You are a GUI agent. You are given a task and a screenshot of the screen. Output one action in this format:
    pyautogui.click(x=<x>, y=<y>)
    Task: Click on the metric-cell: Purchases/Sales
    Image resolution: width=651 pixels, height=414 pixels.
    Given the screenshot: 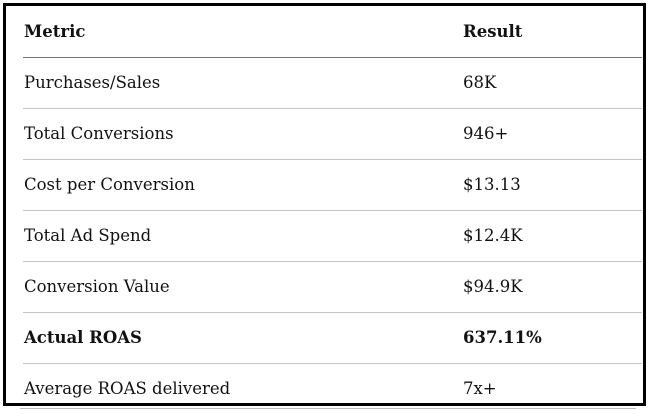 What is the action you would take?
    pyautogui.click(x=242, y=83)
    